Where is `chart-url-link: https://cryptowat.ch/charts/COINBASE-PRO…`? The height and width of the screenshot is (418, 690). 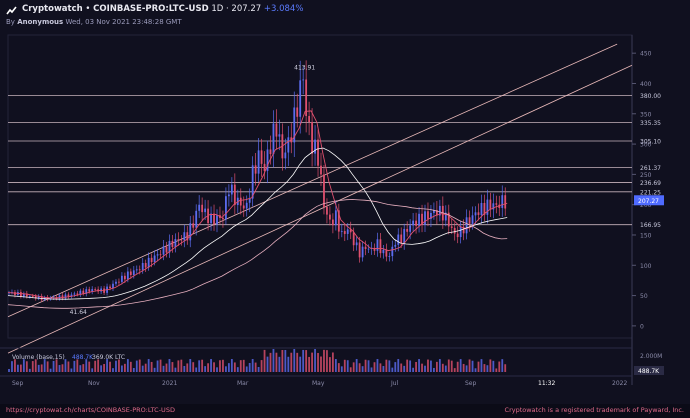 chart-url-link: https://cryptowat.ch/charts/COINBASE-PRO… is located at coordinates (90, 410).